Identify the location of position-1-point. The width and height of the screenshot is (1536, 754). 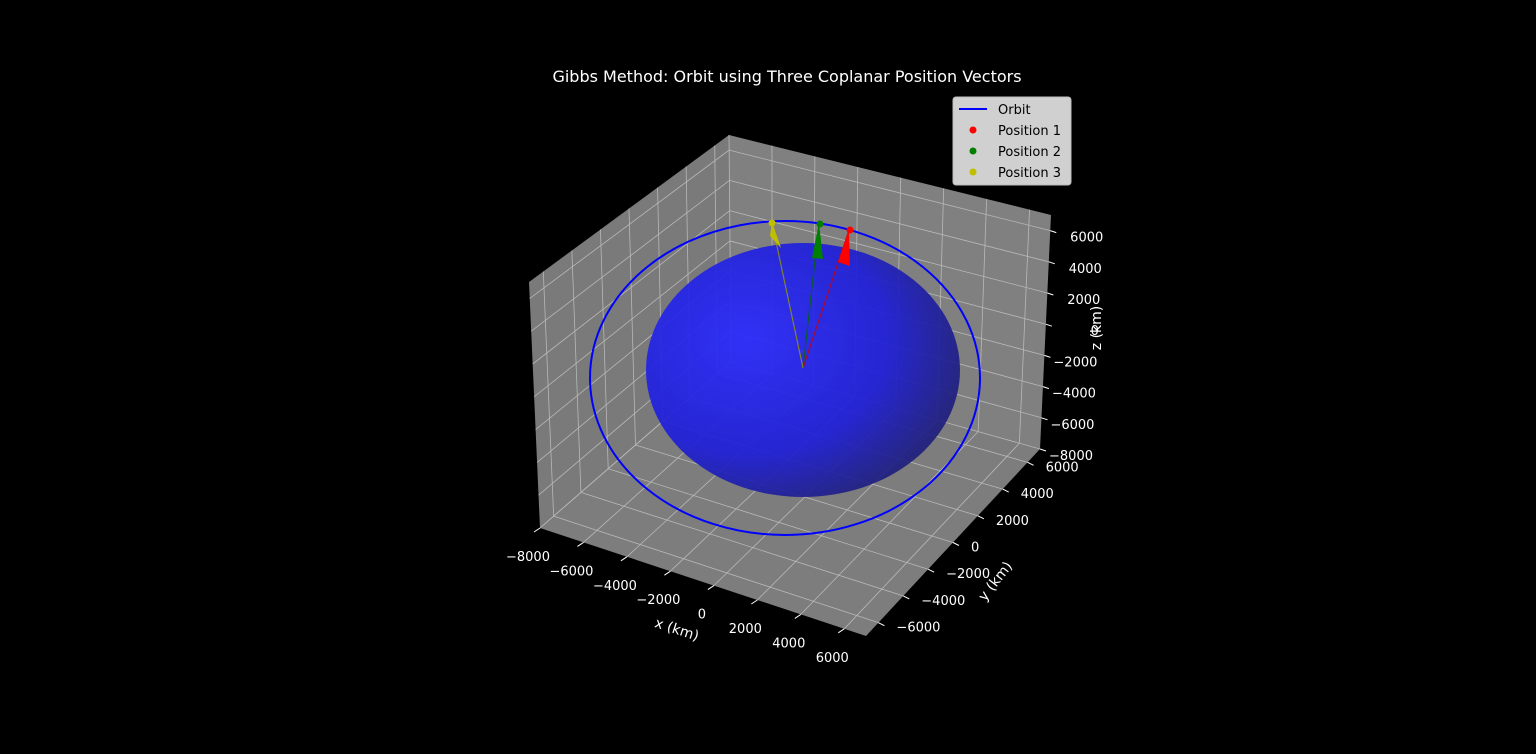
(850, 230).